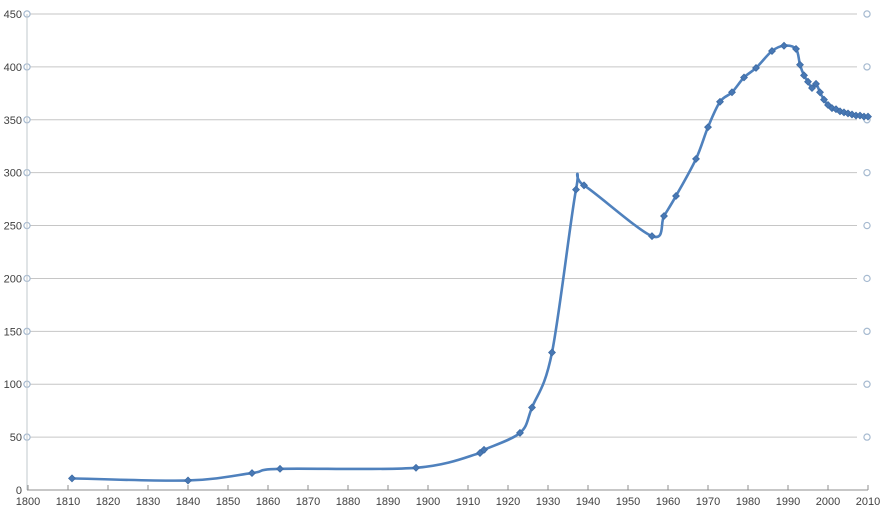 This screenshot has width=882, height=512. Describe the element at coordinates (668, 502) in the screenshot. I see `x-axis-tick-label: 1960` at that location.